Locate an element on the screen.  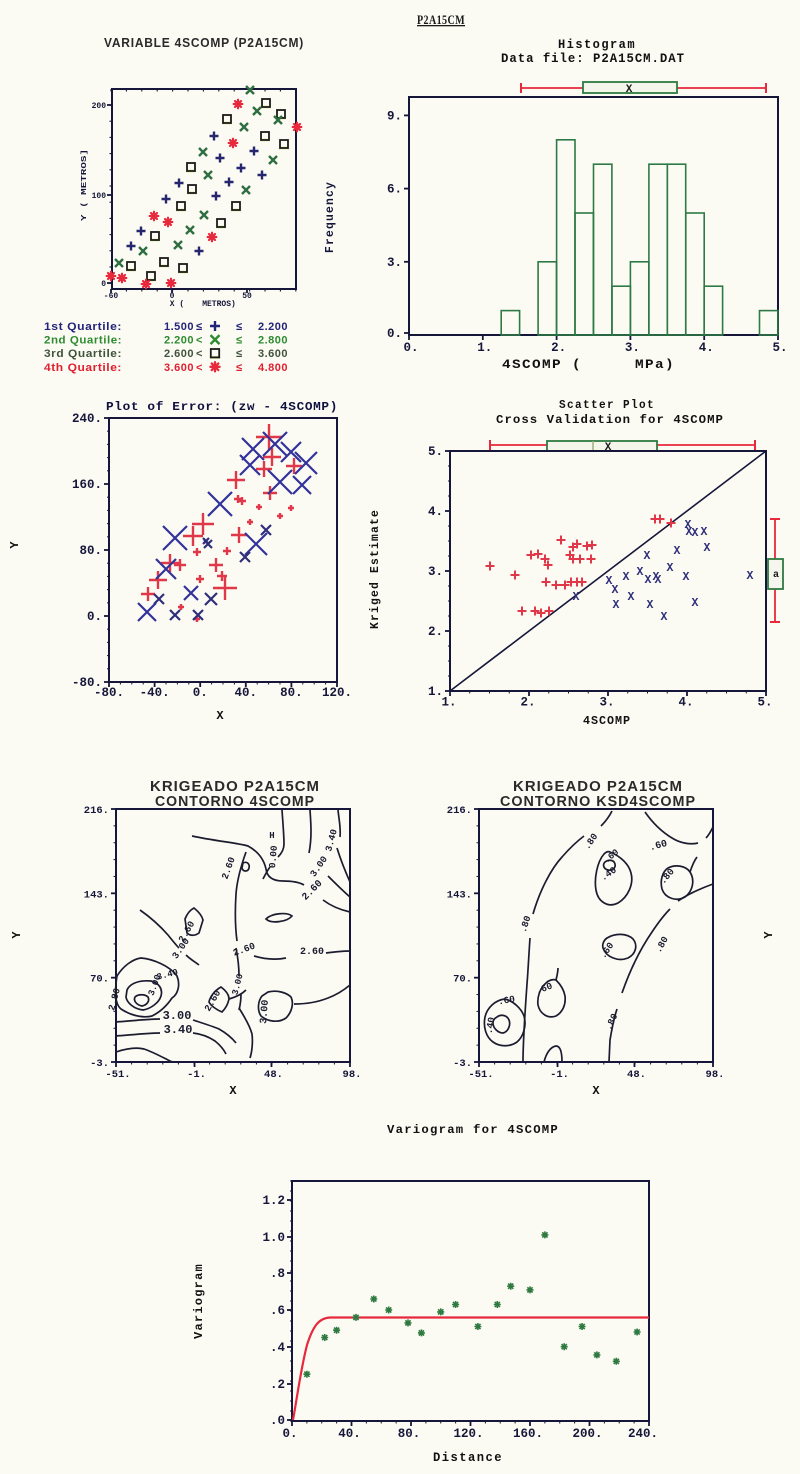
svg-text: Distance is located at coordinates (468, 1458).